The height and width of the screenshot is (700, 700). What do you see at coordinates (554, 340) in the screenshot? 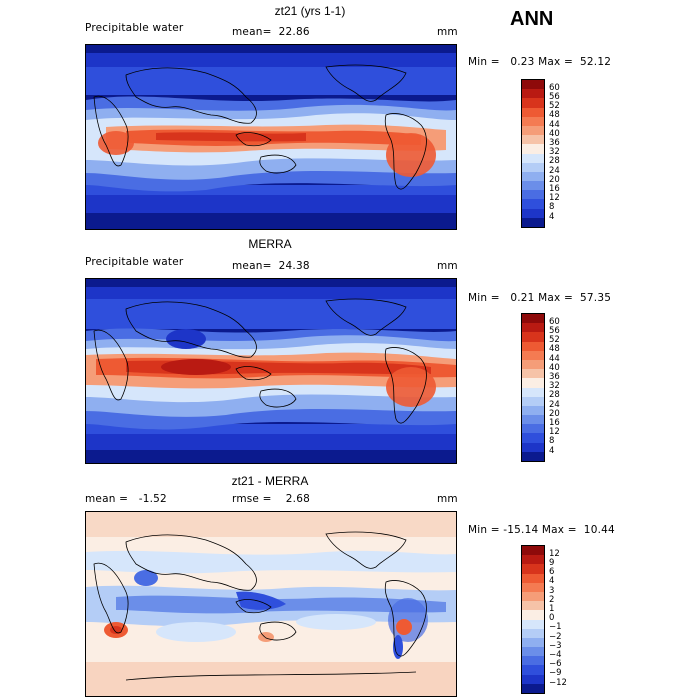
I see `colorbar-tick-label: 52` at bounding box center [554, 340].